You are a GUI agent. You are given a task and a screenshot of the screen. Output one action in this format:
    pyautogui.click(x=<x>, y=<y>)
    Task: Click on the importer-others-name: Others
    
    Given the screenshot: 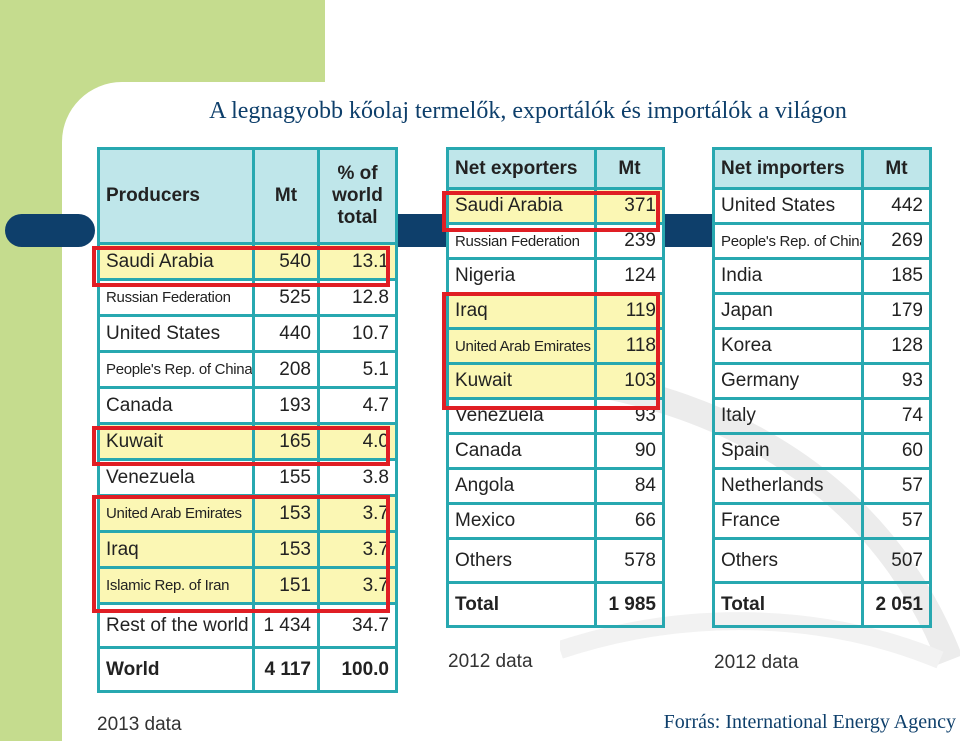 What is the action you would take?
    pyautogui.click(x=788, y=560)
    